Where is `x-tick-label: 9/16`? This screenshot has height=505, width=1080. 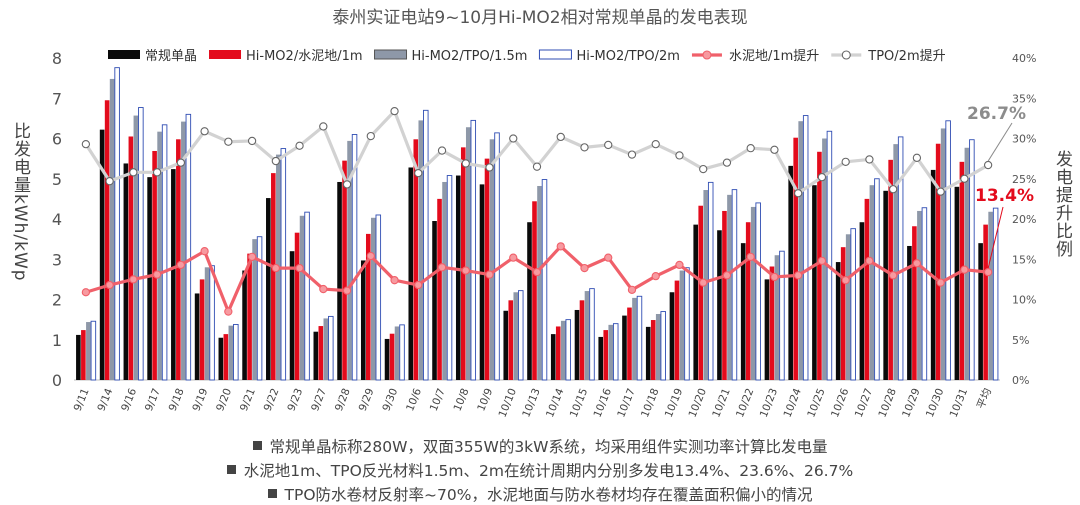 x-tick-label: 9/16 is located at coordinates (129, 399).